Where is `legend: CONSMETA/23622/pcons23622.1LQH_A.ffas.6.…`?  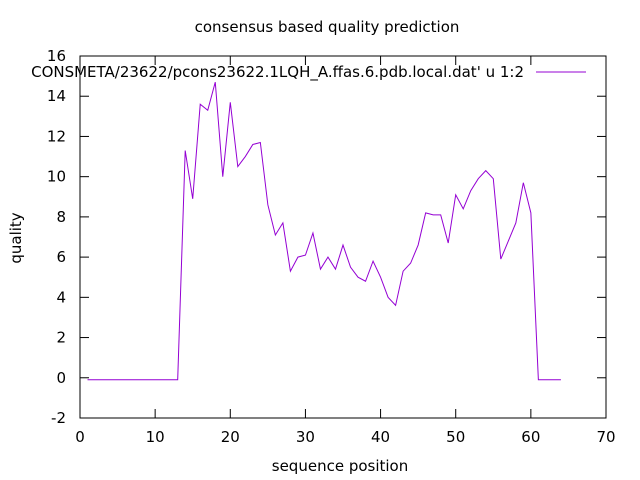
legend: CONSMETA/23622/pcons23622.1LQH_A.ffas.6.… is located at coordinates (308, 72).